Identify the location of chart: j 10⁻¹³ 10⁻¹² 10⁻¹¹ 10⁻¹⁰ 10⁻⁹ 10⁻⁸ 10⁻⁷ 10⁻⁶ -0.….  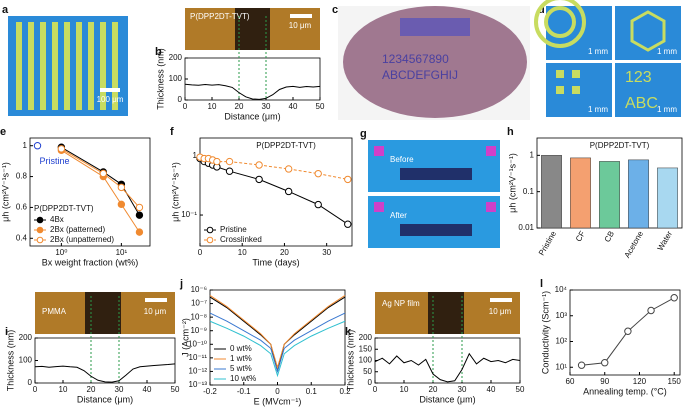
(265, 342).